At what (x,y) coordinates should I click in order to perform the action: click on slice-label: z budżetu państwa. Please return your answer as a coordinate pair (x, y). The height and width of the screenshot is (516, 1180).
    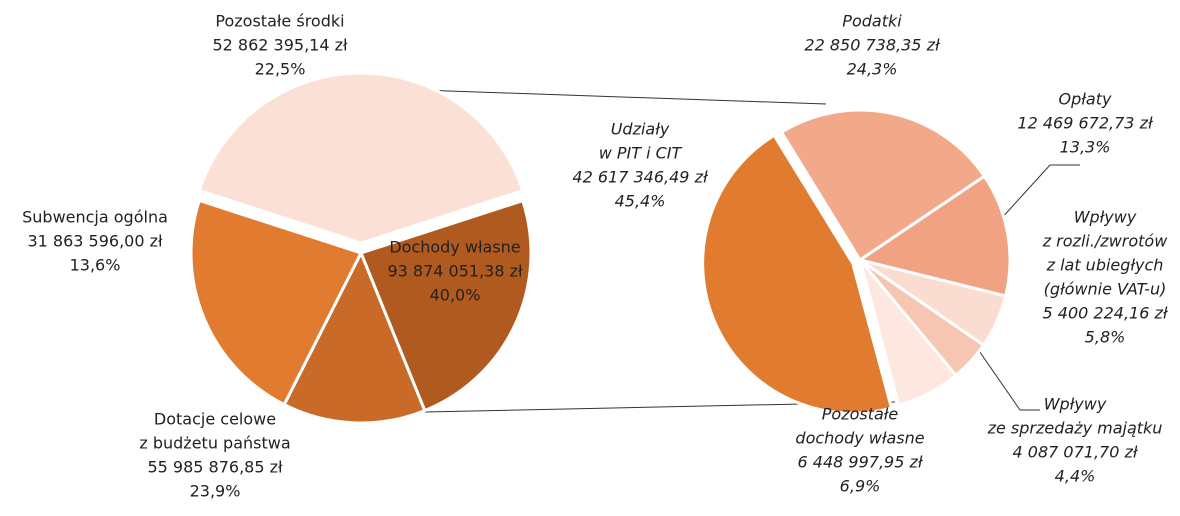
    Looking at the image, I should click on (214, 443).